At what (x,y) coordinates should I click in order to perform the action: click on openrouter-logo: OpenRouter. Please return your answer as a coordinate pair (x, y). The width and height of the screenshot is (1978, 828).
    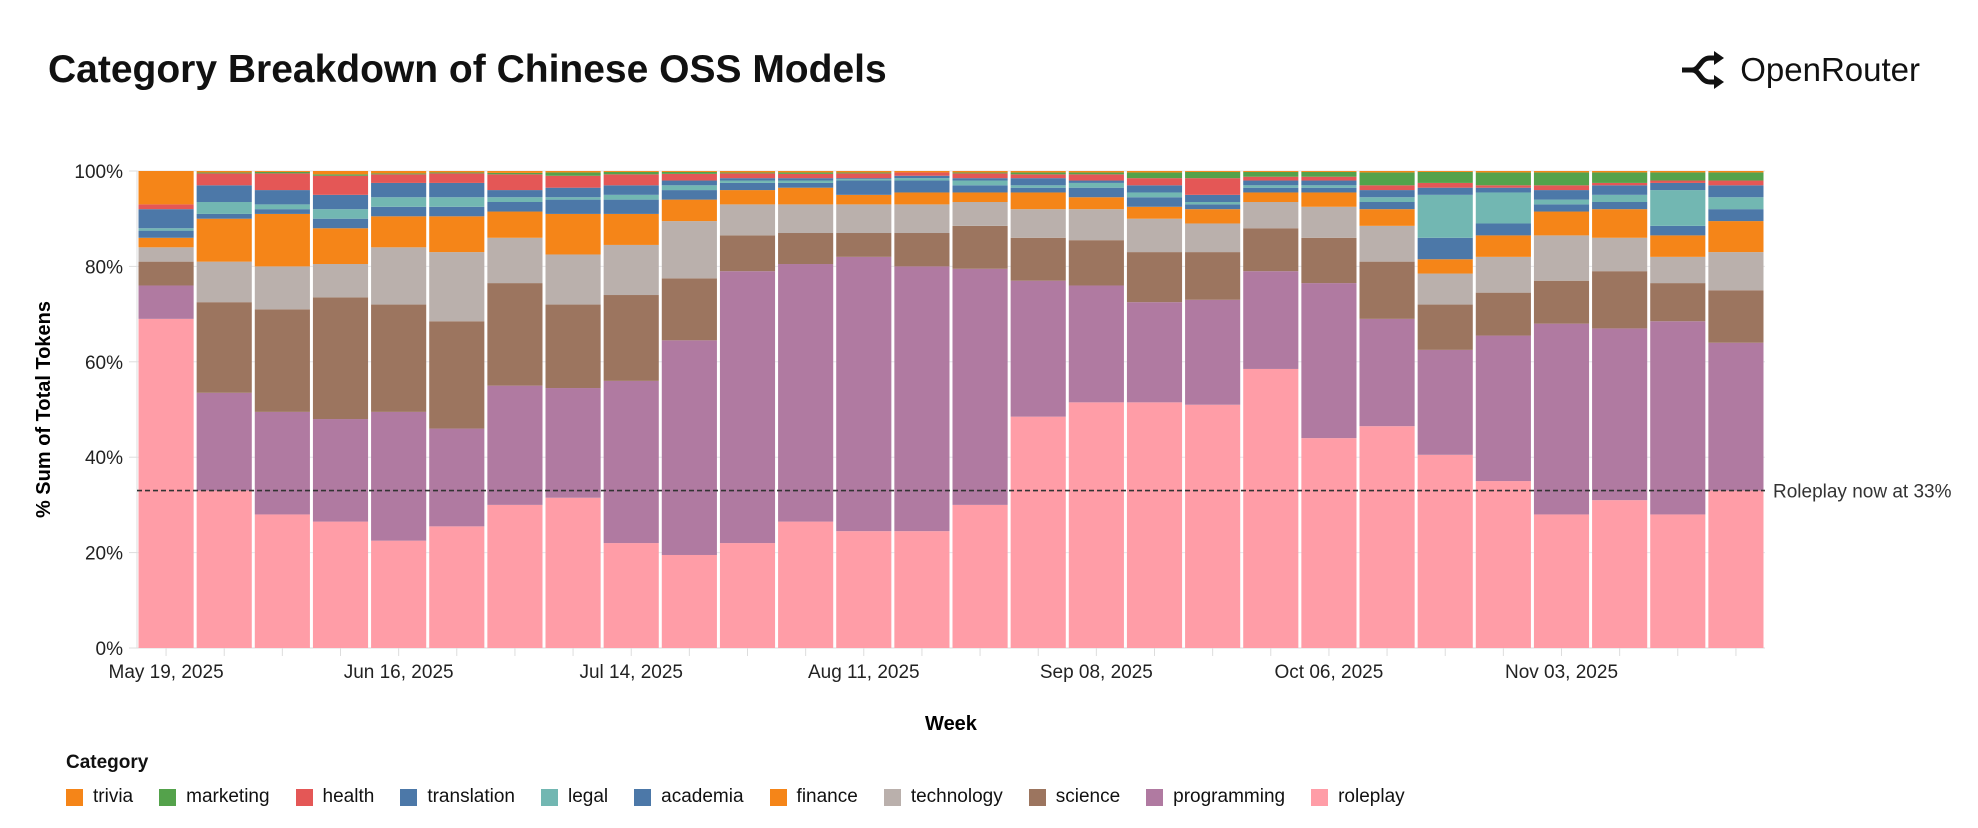
    Looking at the image, I should click on (1800, 70).